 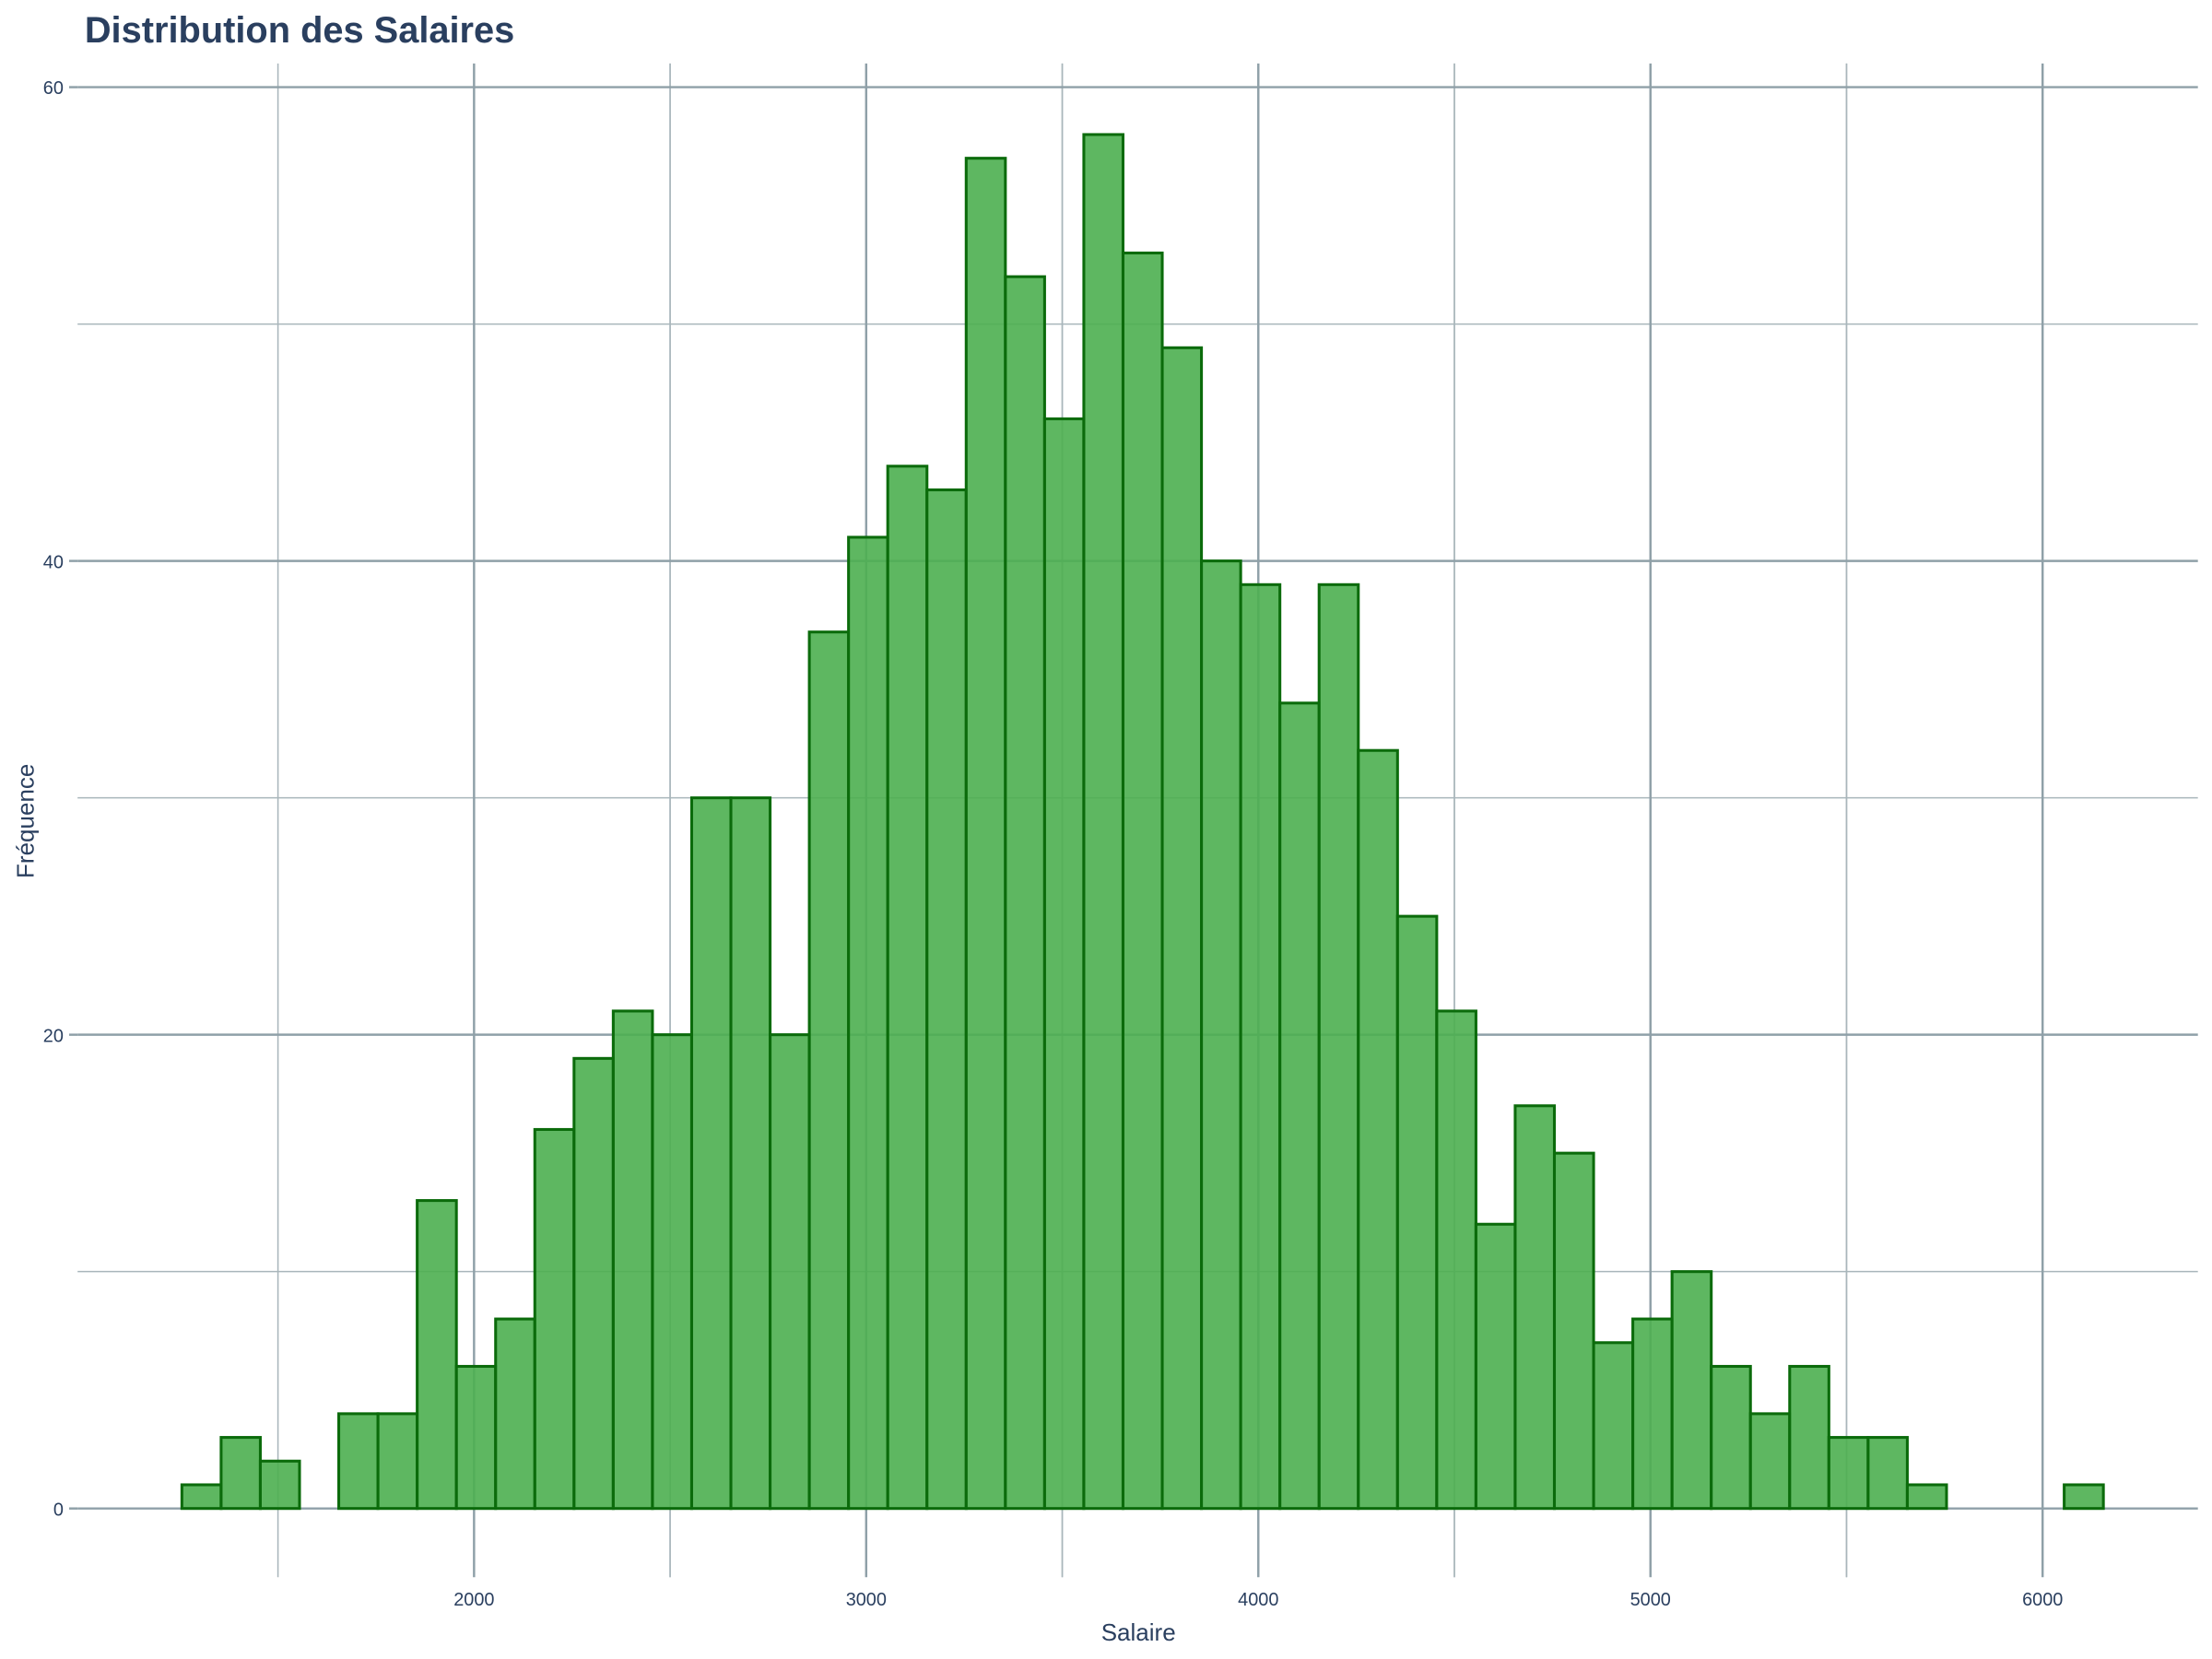 What do you see at coordinates (1650, 1600) in the screenshot?
I see `x-tick-label: 5000` at bounding box center [1650, 1600].